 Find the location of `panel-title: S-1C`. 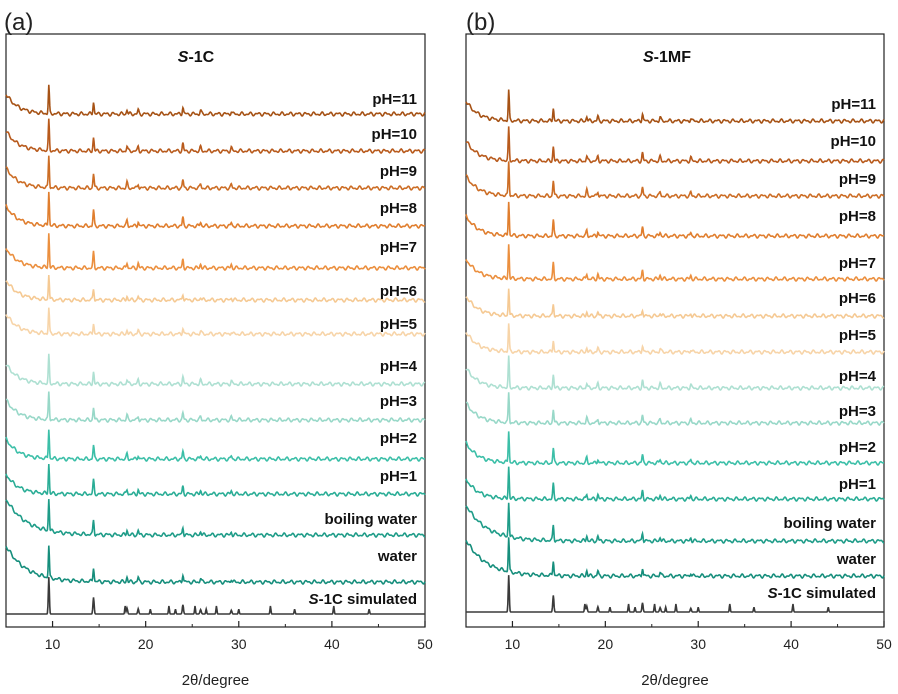

panel-title: S-1C is located at coordinates (196, 57).